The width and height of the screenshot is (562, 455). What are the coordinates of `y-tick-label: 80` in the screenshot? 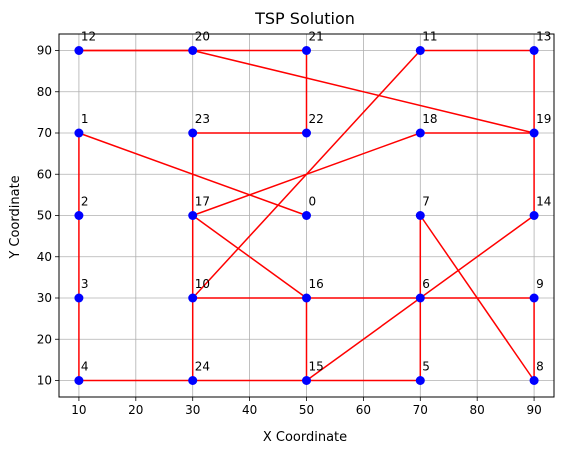 It's located at (44, 92).